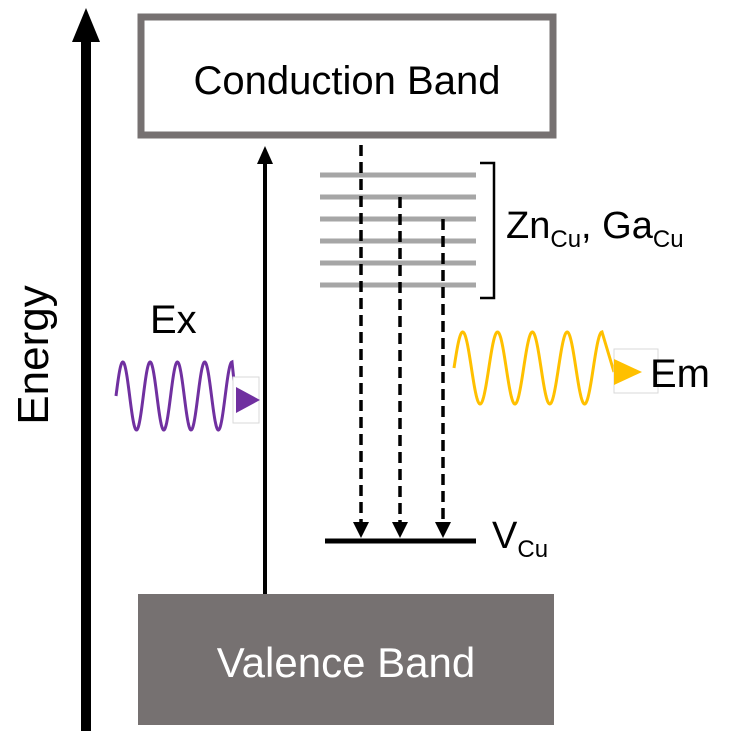 This screenshot has height=731, width=745. I want to click on donor-label: ZnCu, GaCu, so click(595, 229).